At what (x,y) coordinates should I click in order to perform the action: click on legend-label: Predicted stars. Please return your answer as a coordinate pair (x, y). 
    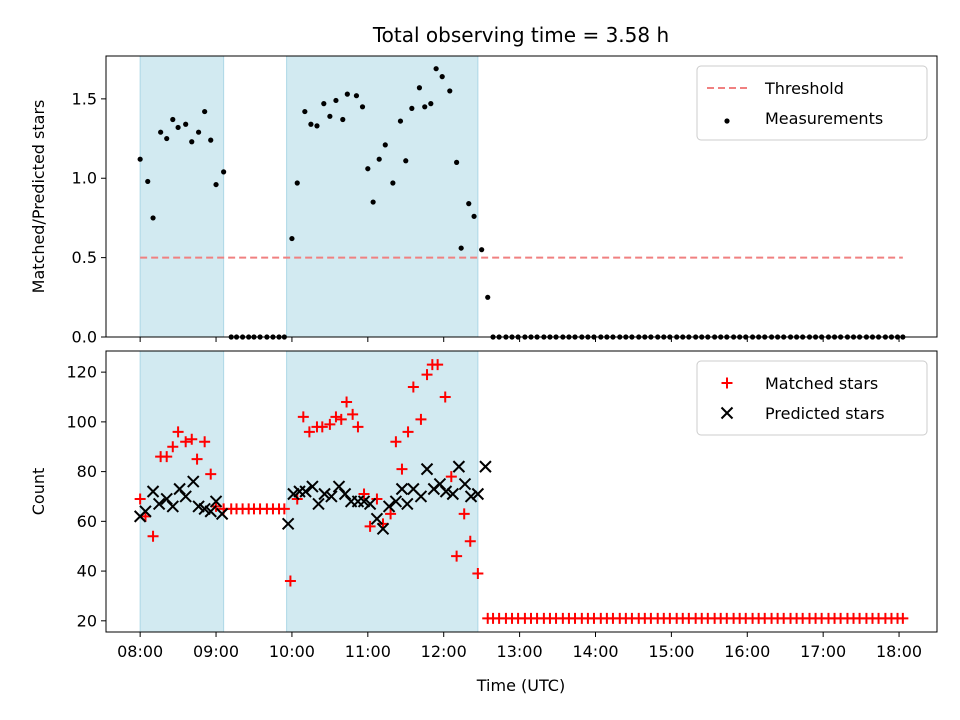
    Looking at the image, I should click on (825, 413).